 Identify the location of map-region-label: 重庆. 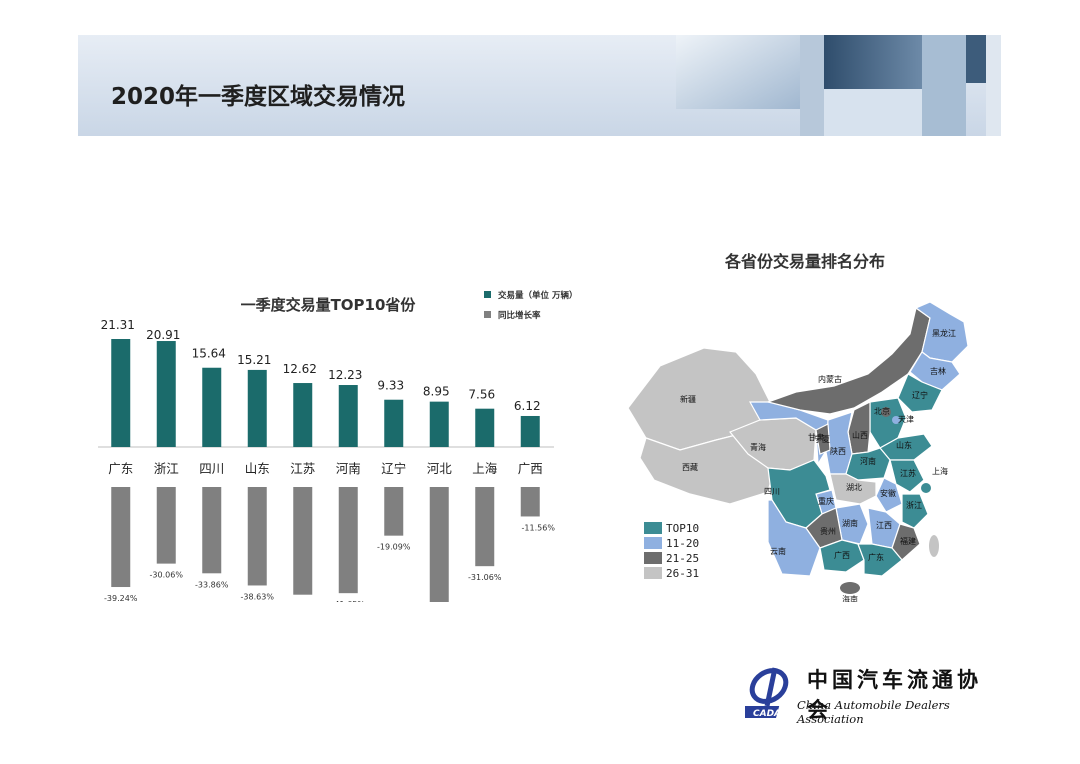
(826, 501).